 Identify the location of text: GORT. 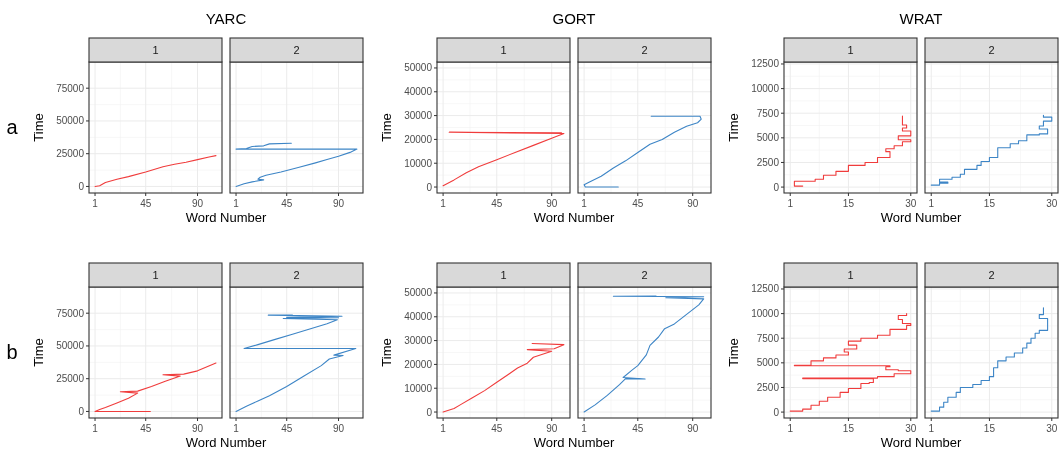
(574, 18).